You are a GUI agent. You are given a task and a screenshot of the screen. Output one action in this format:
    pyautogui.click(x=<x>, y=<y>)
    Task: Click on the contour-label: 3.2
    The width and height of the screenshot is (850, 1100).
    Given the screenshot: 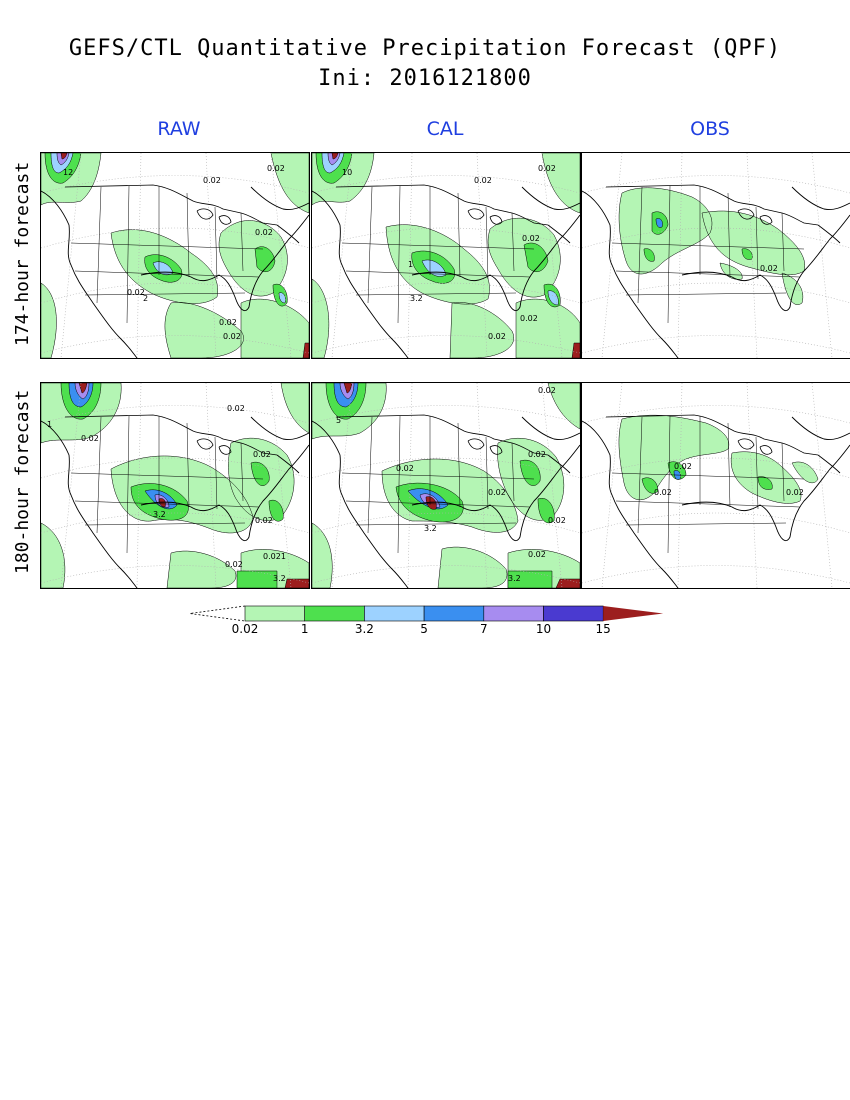 What is the action you would take?
    pyautogui.click(x=159, y=514)
    